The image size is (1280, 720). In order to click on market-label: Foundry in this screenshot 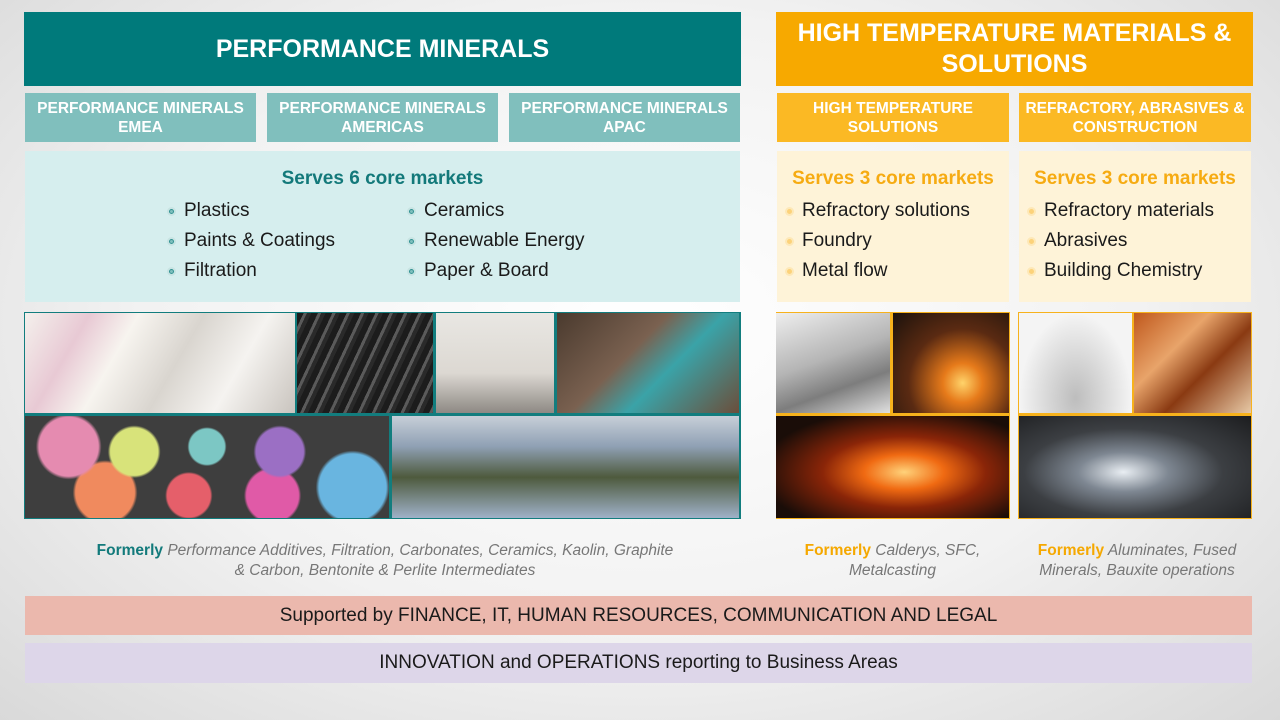, I will do `click(837, 240)`.